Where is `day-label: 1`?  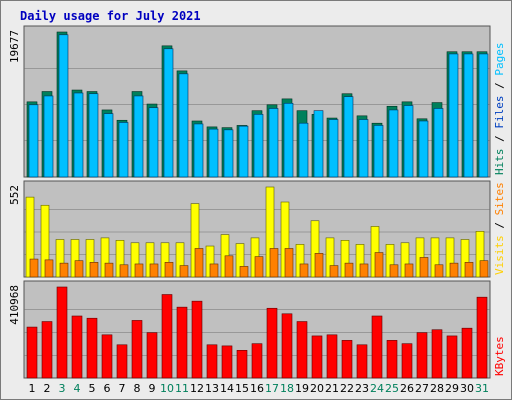 day-label: 1 is located at coordinates (32, 388).